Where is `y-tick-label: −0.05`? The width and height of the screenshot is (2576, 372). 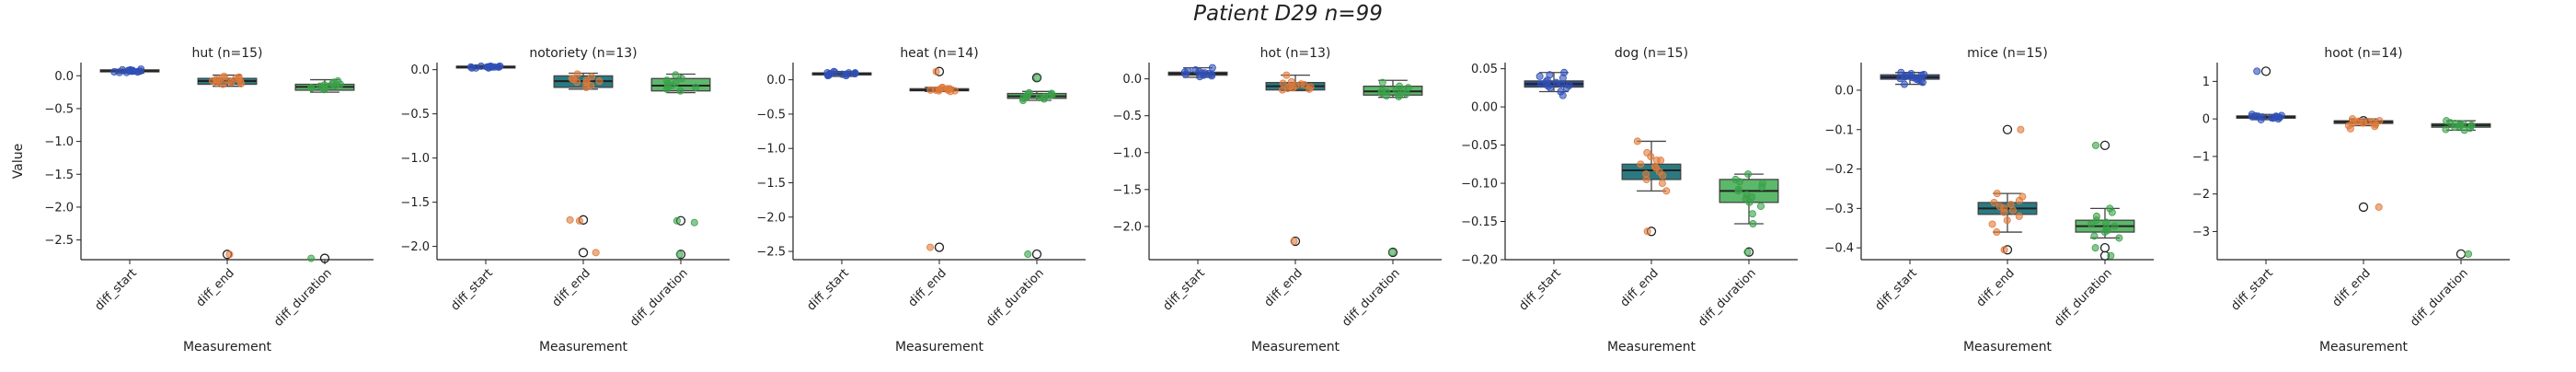 y-tick-label: −0.05 is located at coordinates (1479, 146).